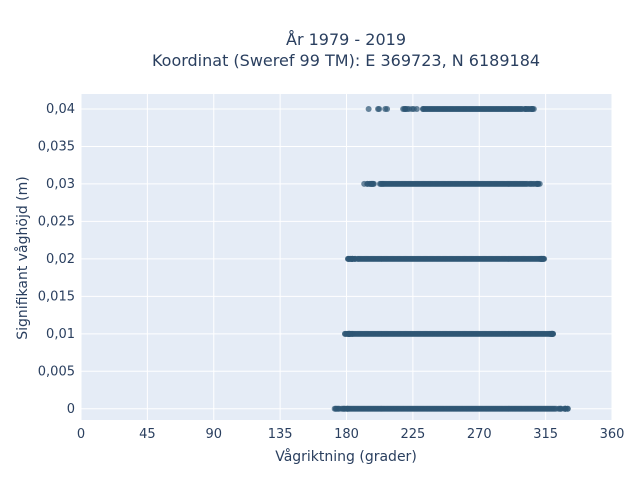 This screenshot has height=480, width=640. I want to click on x-tick-label: 90, so click(213, 434).